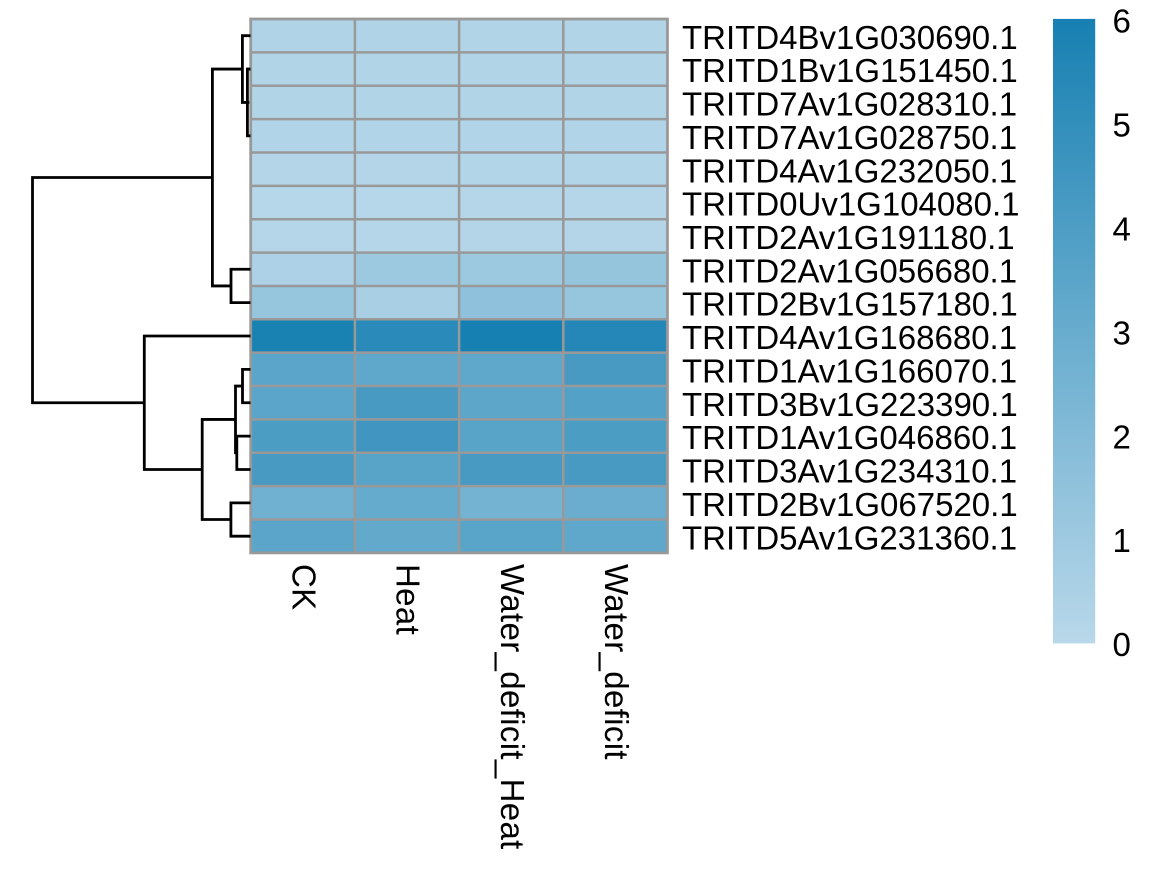 The height and width of the screenshot is (882, 1172). I want to click on svg-text: TRITD4Bv1G030690.1, so click(850, 37).